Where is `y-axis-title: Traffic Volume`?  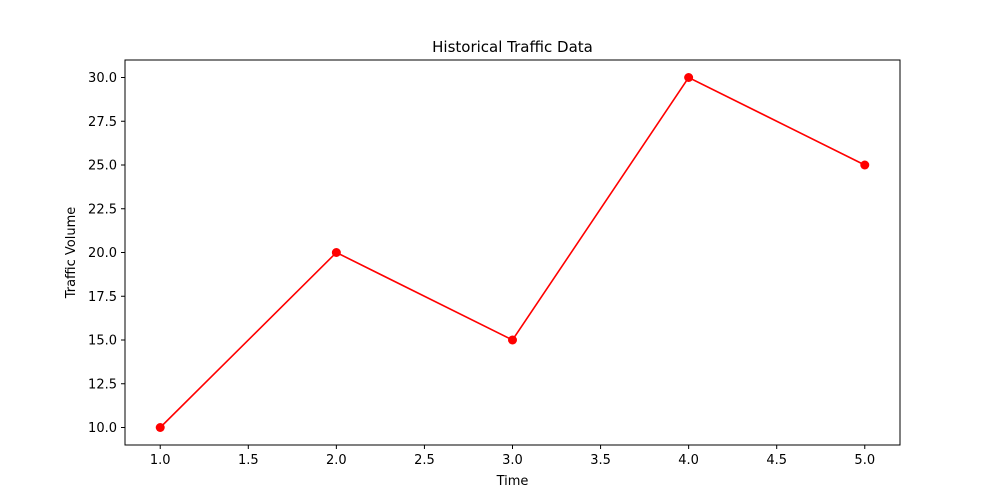
y-axis-title: Traffic Volume is located at coordinates (71, 253).